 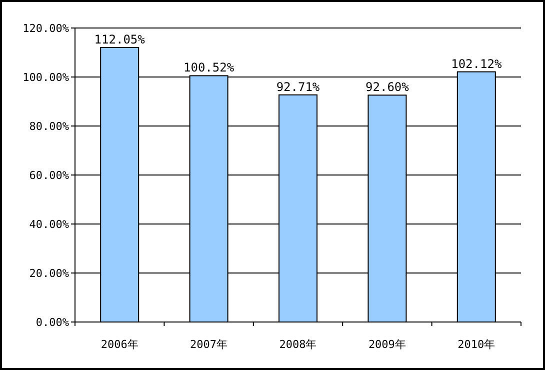 What do you see at coordinates (209, 344) in the screenshot?
I see `x-tick-label: 2007年` at bounding box center [209, 344].